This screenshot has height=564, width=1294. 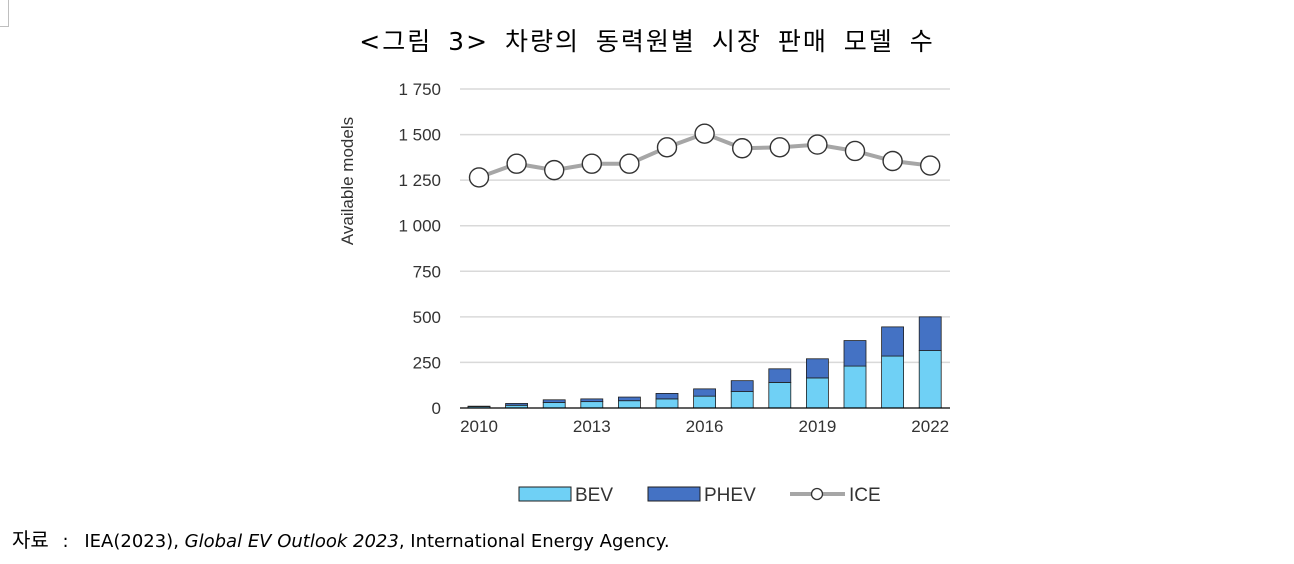 I want to click on legend-bev-swatch, so click(x=545, y=494).